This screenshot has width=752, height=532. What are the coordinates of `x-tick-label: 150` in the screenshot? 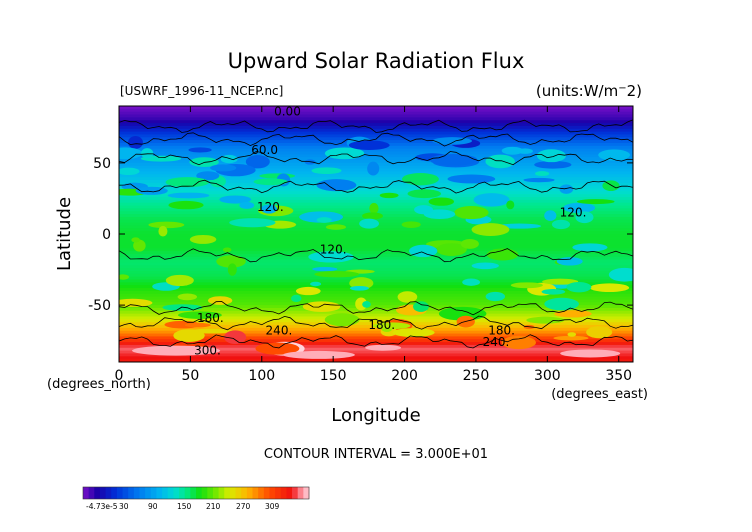 It's located at (333, 376).